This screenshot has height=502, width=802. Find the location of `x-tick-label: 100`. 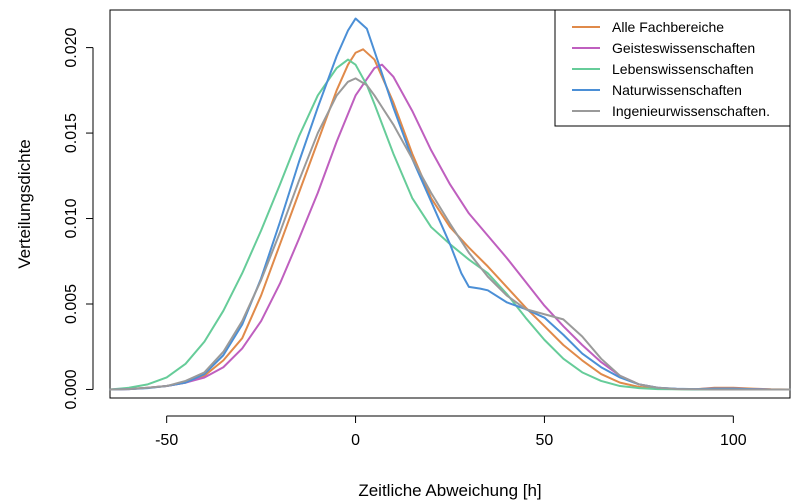

x-tick-label: 100 is located at coordinates (733, 440).